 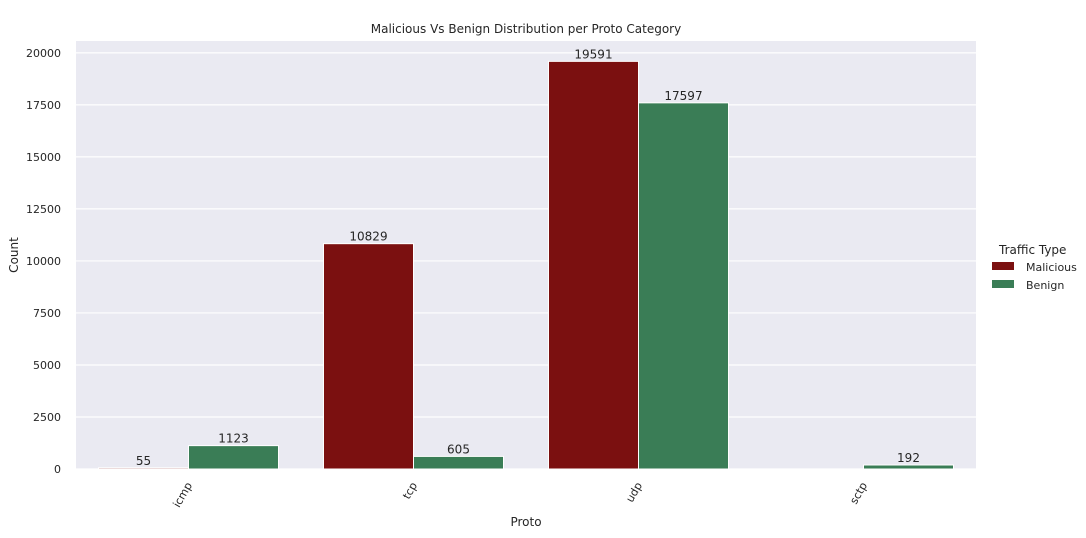 I want to click on y-tick-label: 7500, so click(x=47, y=313).